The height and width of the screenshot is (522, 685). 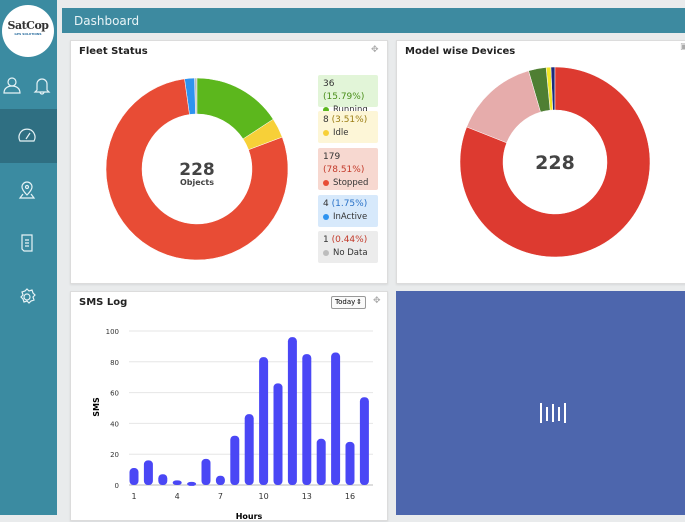 I want to click on select-arrows-icon: ⇕, so click(x=359, y=302).